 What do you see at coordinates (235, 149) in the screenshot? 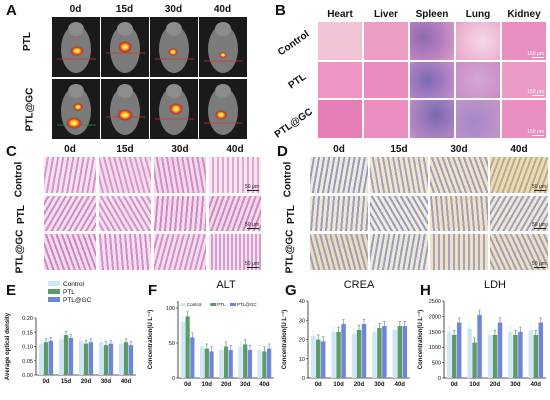
I see `col-header: 40d` at bounding box center [235, 149].